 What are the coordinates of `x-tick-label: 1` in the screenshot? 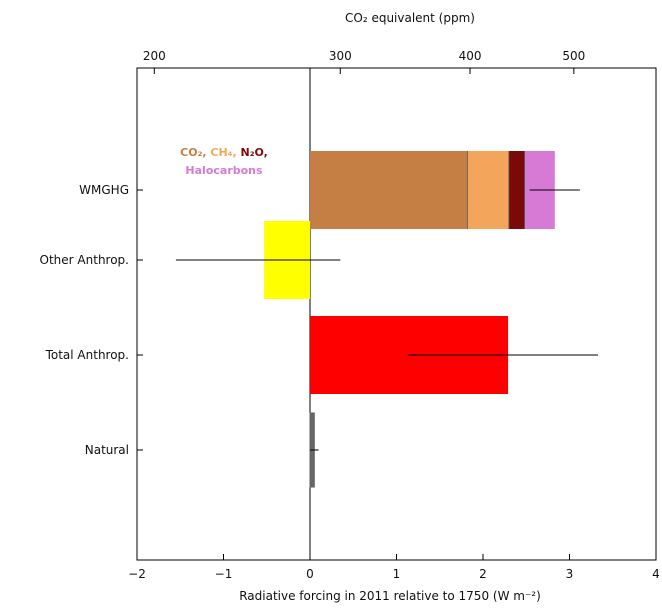 It's located at (397, 574).